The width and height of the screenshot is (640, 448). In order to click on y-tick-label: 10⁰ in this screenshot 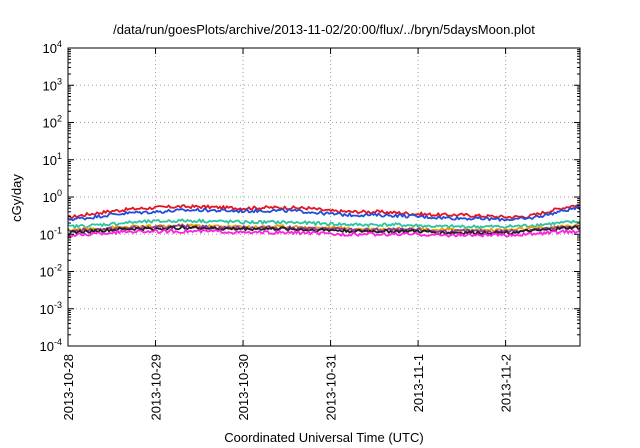, I will do `click(52, 196)`.